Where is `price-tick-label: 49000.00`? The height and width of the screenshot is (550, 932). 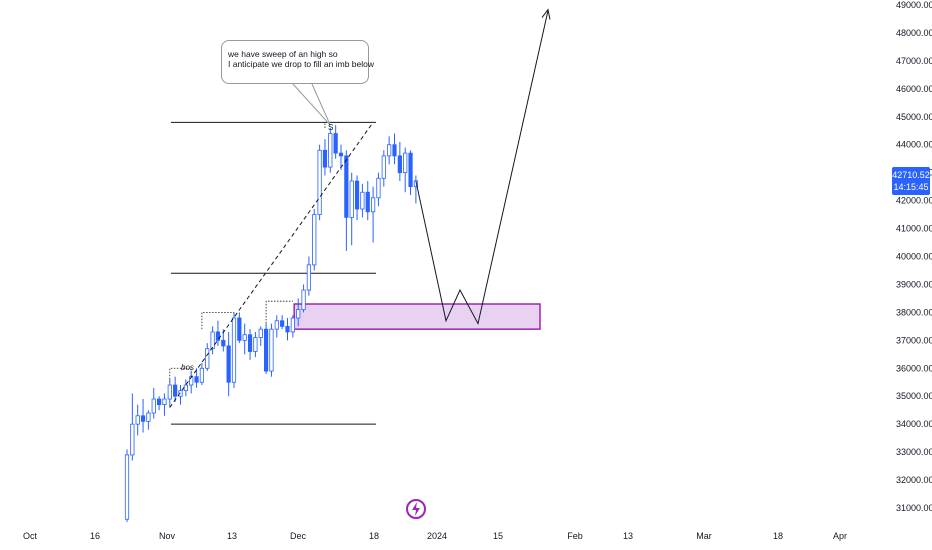 price-tick-label: 49000.00 is located at coordinates (914, 5).